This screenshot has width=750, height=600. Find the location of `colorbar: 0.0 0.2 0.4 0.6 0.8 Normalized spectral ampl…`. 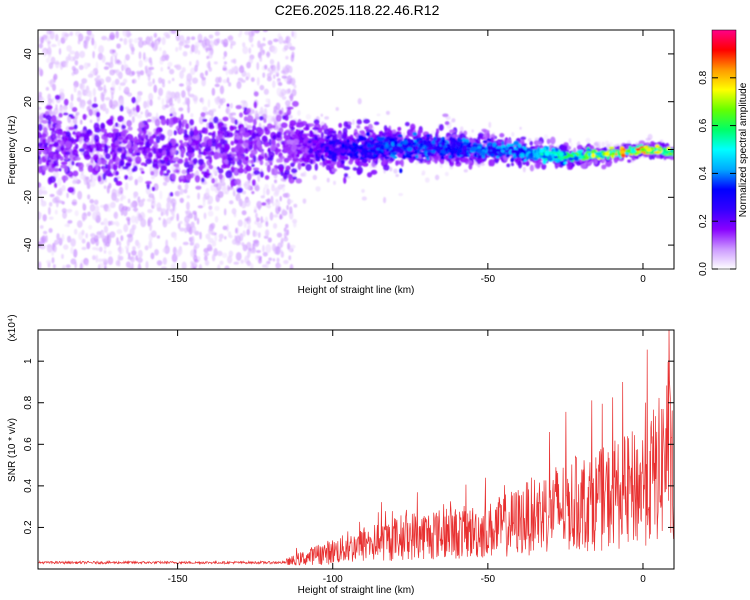

colorbar: 0.0 0.2 0.4 0.6 0.8 Normalized spectral ampl… is located at coordinates (723, 152).